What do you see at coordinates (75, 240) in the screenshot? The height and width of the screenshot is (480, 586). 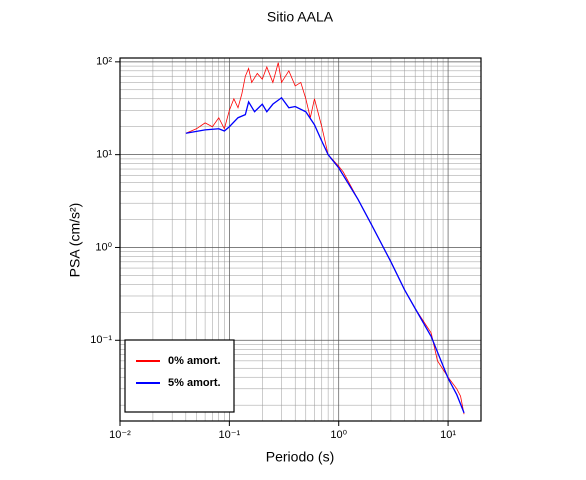 I see `y-axis-label: PSA (cm/s²)` at bounding box center [75, 240].